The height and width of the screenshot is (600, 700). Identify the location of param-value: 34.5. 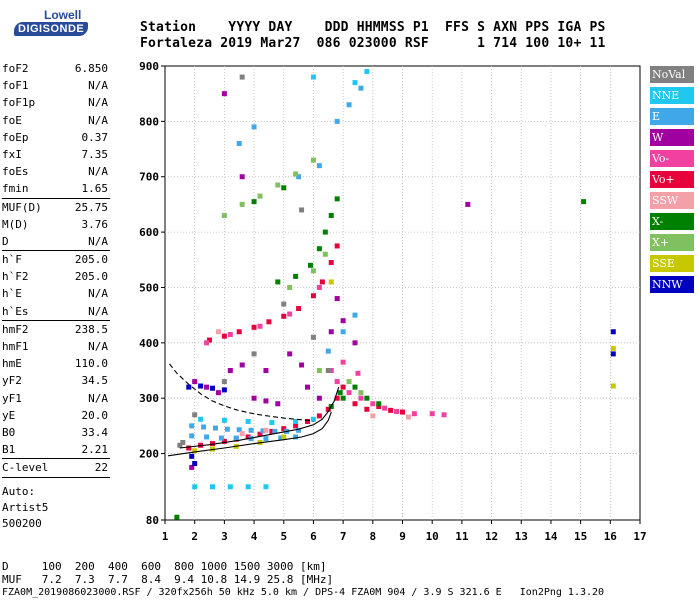
(95, 381).